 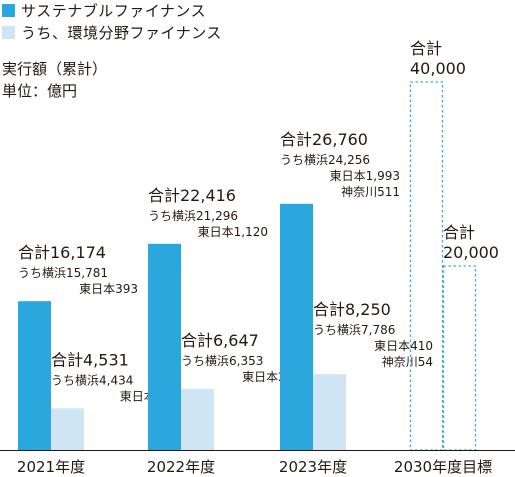 What do you see at coordinates (193, 216) in the screenshot?
I see `breakdown-sustainable-1-0: うち横浜21,296` at bounding box center [193, 216].